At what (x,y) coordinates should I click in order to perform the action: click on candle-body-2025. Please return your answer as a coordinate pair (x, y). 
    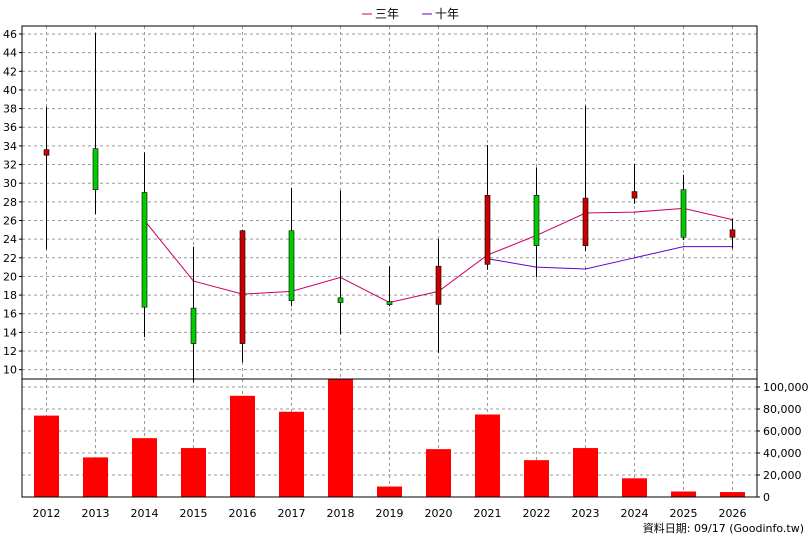
    Looking at the image, I should click on (683, 213).